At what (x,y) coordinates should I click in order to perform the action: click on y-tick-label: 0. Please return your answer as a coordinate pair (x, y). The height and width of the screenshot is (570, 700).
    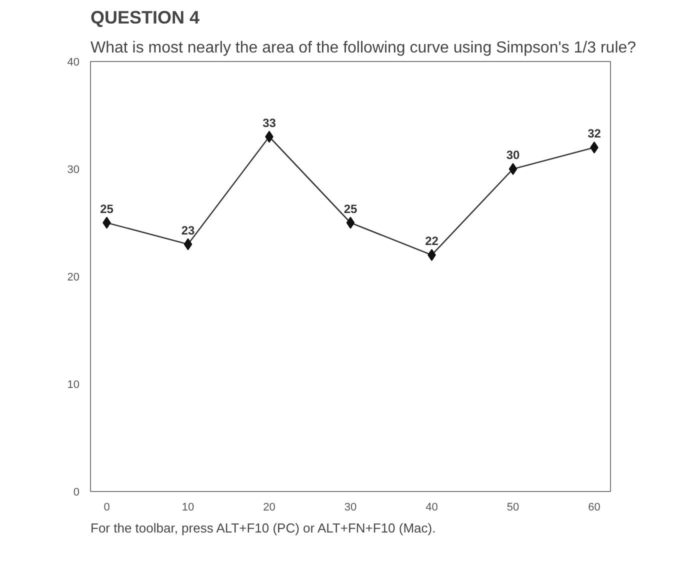
    Looking at the image, I should click on (76, 492).